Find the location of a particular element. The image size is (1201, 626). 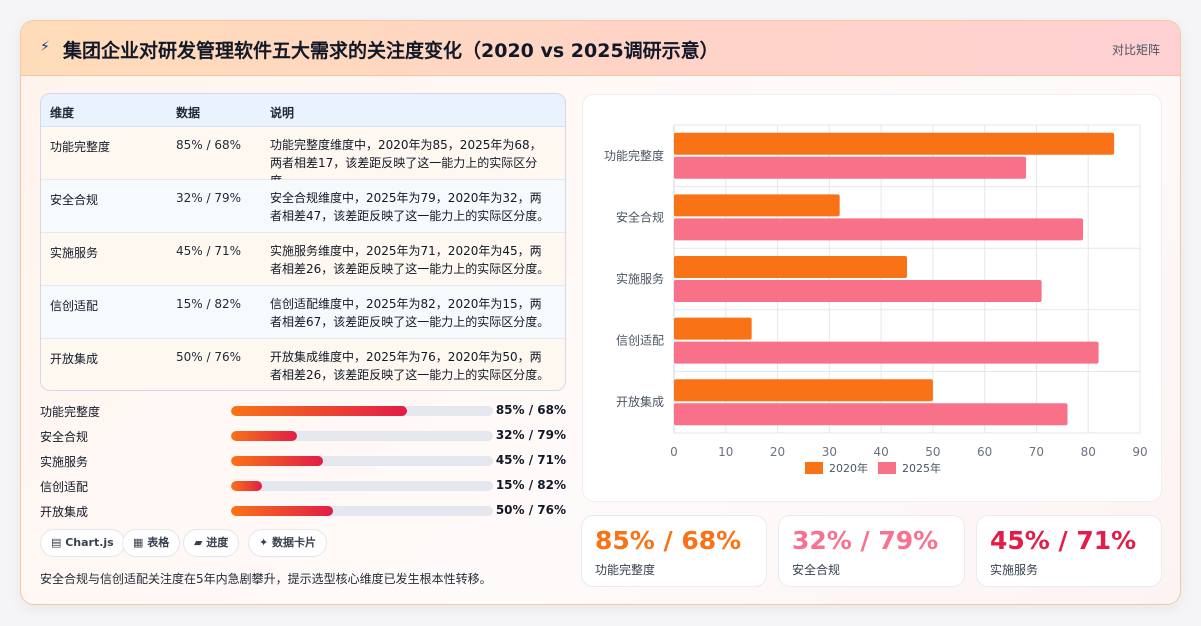

chip-data-cards: ✦ 数据卡片 is located at coordinates (288, 543).